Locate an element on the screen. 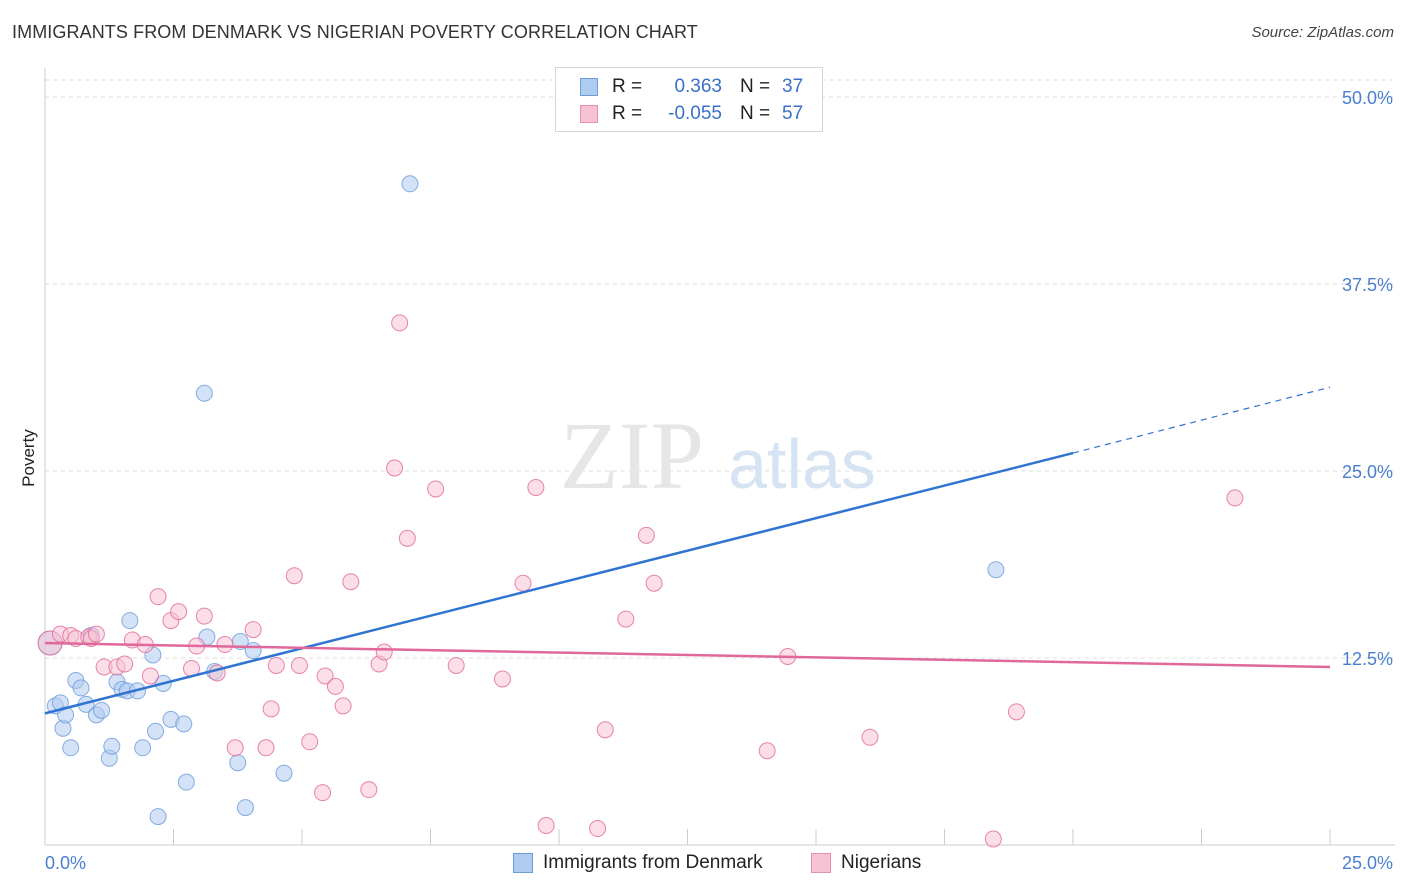 This screenshot has height=892, width=1406. bottom-legend-nigerians: Nigerians is located at coordinates (866, 863).